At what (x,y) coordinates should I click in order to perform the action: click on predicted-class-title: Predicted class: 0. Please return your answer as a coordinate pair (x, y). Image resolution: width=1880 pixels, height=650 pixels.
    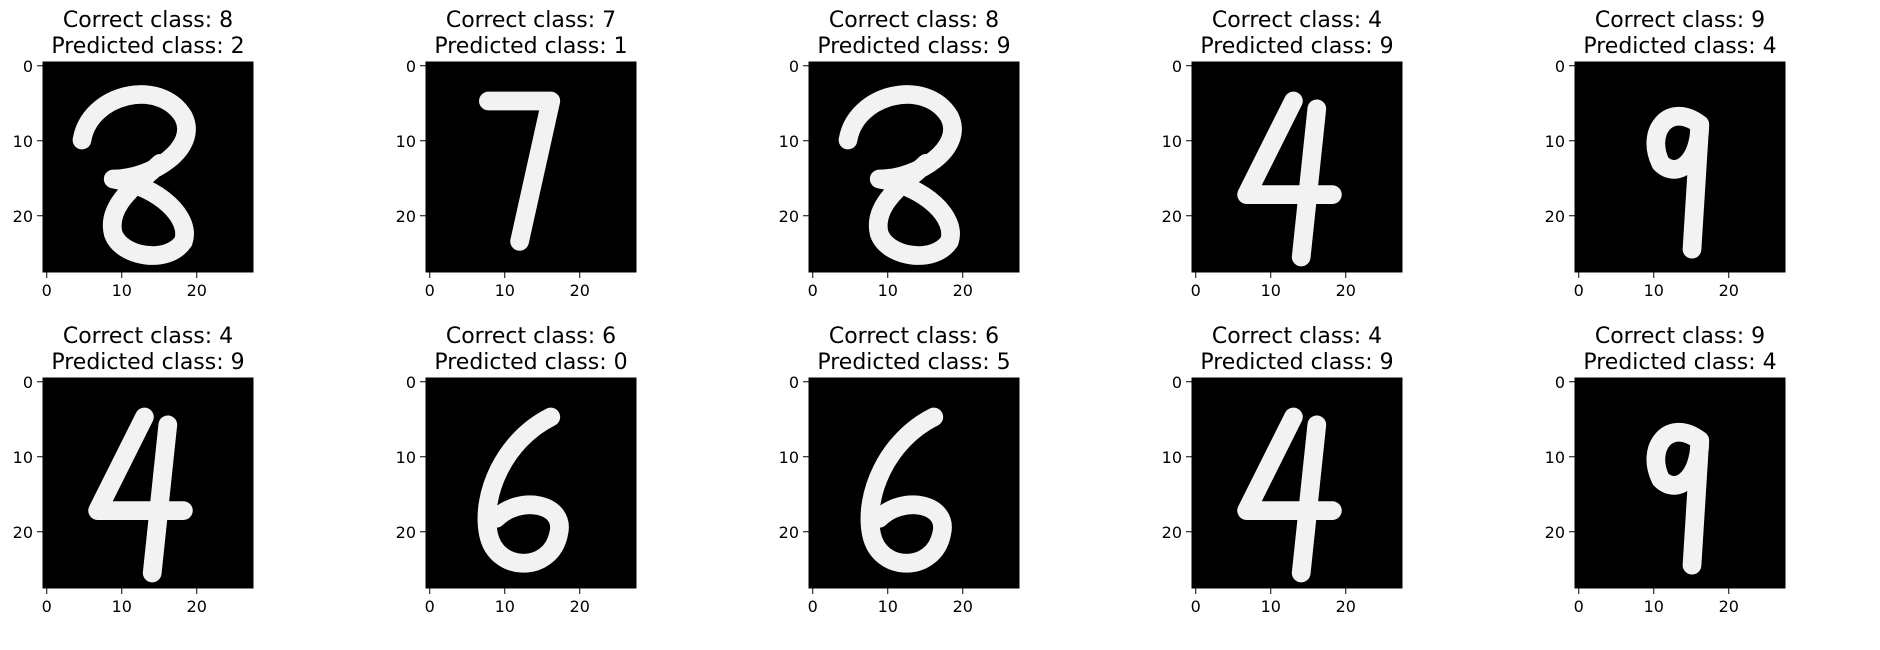
    Looking at the image, I should click on (530, 362).